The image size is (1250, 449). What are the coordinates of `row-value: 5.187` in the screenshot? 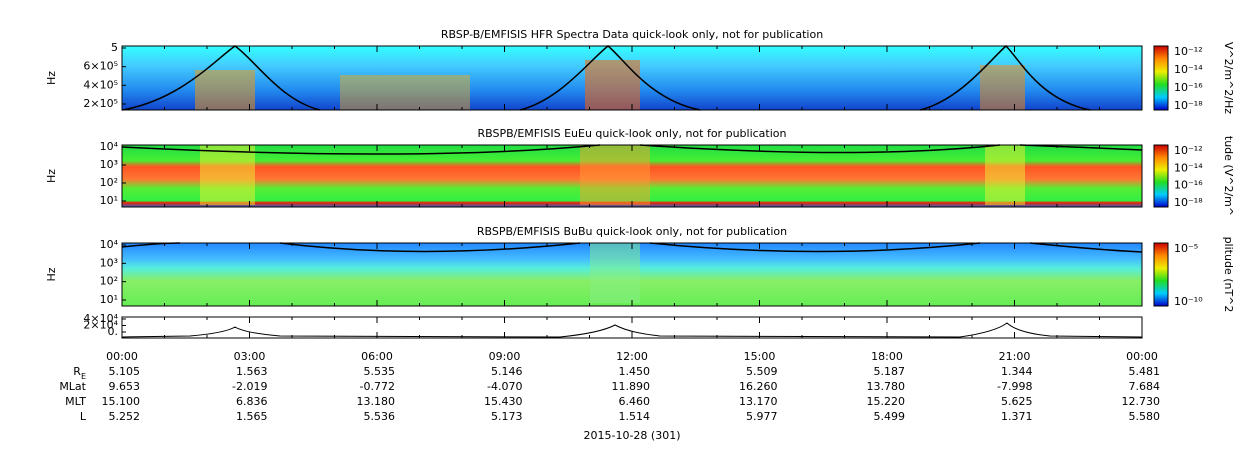 It's located at (890, 371).